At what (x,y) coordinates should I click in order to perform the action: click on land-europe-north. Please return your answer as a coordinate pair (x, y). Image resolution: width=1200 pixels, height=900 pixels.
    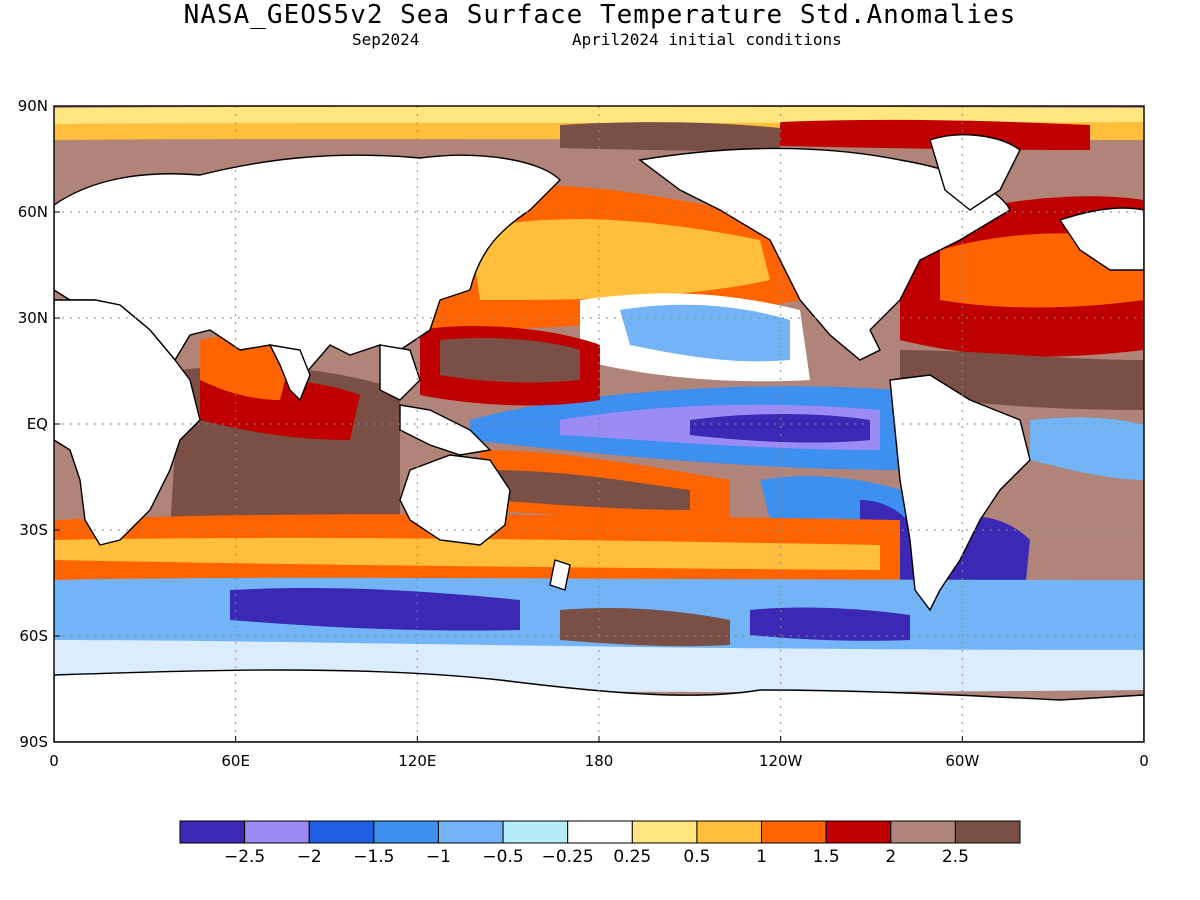
    Looking at the image, I should click on (1101, 239).